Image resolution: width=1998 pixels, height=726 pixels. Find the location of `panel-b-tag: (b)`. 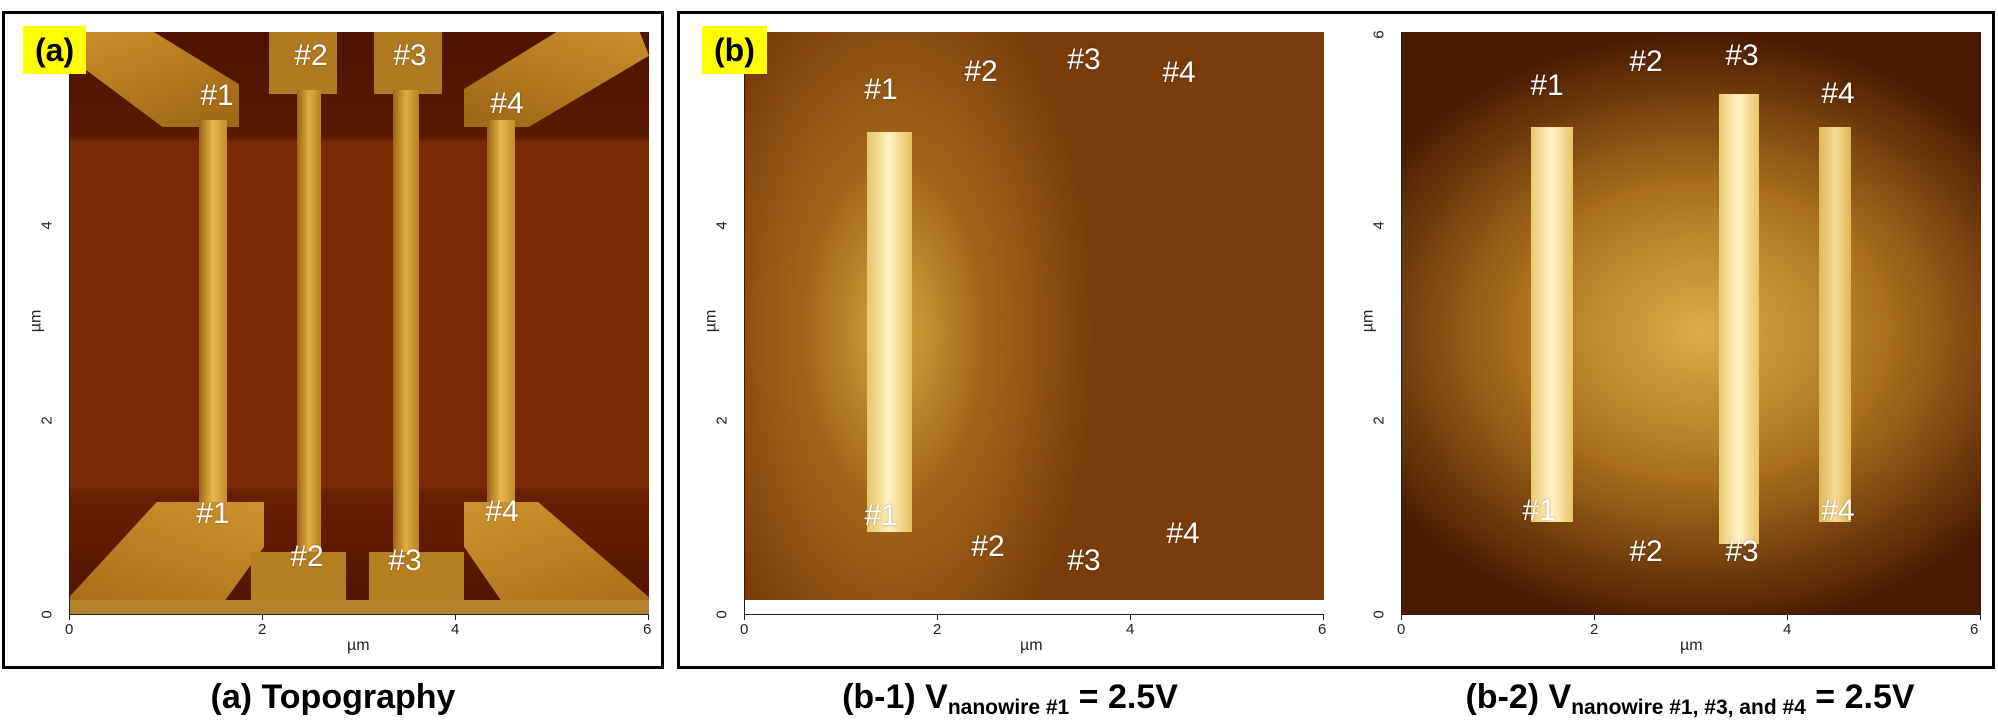

panel-b-tag: (b) is located at coordinates (734, 50).